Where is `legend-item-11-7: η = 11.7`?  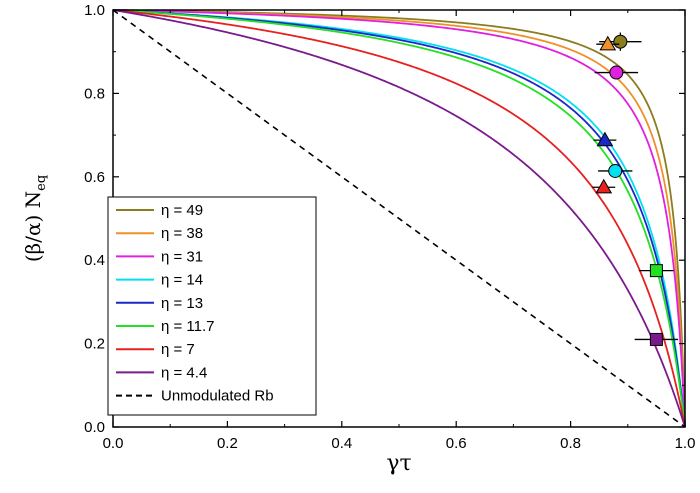 legend-item-11-7: η = 11.7 is located at coordinates (165, 326).